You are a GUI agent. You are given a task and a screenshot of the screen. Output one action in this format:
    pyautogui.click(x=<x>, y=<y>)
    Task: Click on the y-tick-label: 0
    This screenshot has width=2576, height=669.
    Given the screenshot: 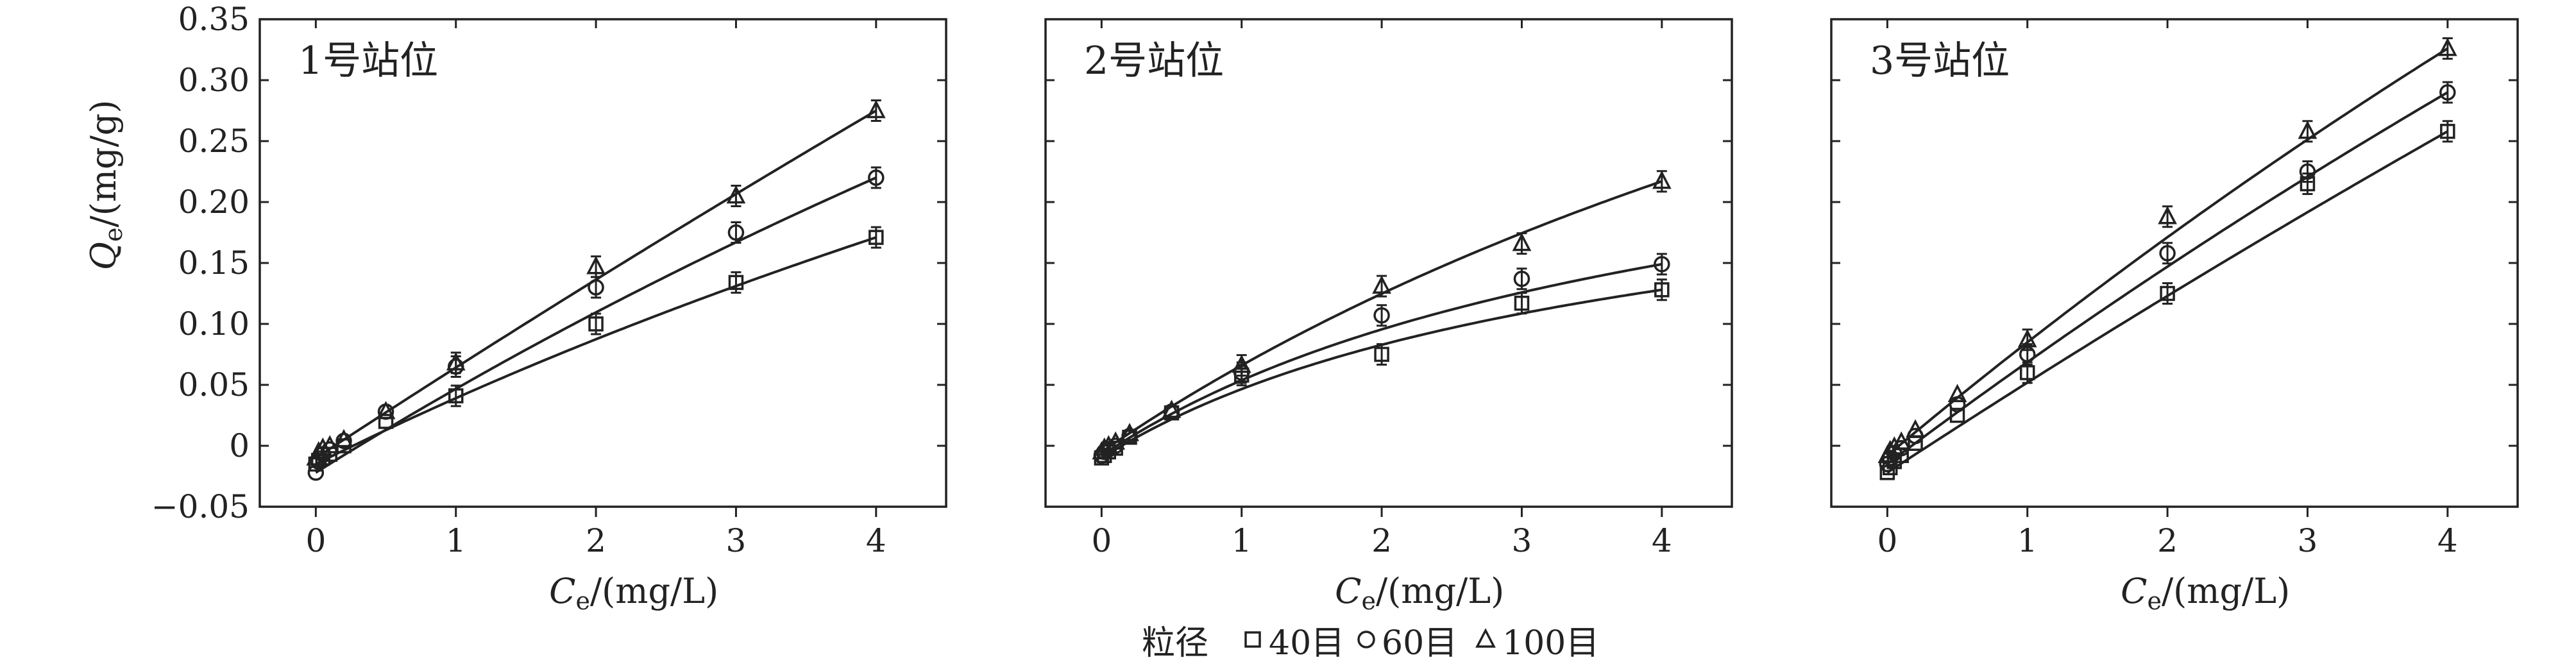 What is the action you would take?
    pyautogui.click(x=239, y=445)
    